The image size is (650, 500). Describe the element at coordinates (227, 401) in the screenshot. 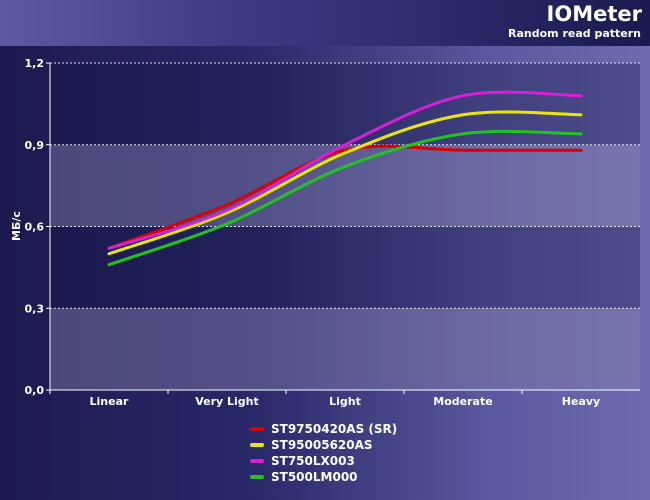

I see `x-tick-label: Very Light` at that location.